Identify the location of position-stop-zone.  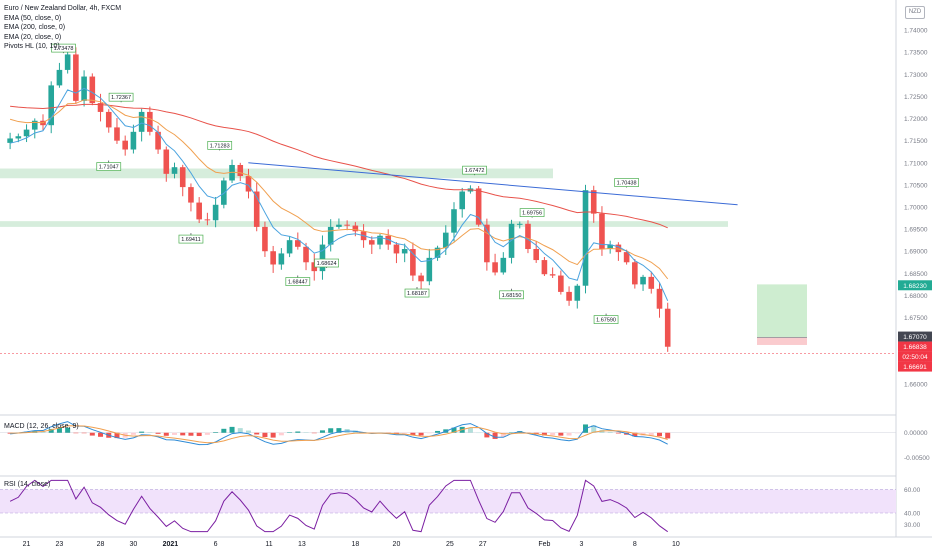
(782, 341).